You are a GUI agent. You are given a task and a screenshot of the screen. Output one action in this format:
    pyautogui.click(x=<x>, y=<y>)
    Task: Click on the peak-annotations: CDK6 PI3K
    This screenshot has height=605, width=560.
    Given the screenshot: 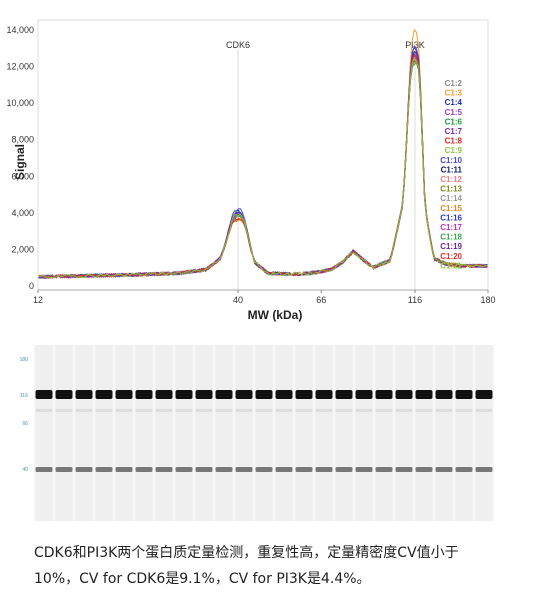 What is the action you would take?
    pyautogui.click(x=325, y=165)
    